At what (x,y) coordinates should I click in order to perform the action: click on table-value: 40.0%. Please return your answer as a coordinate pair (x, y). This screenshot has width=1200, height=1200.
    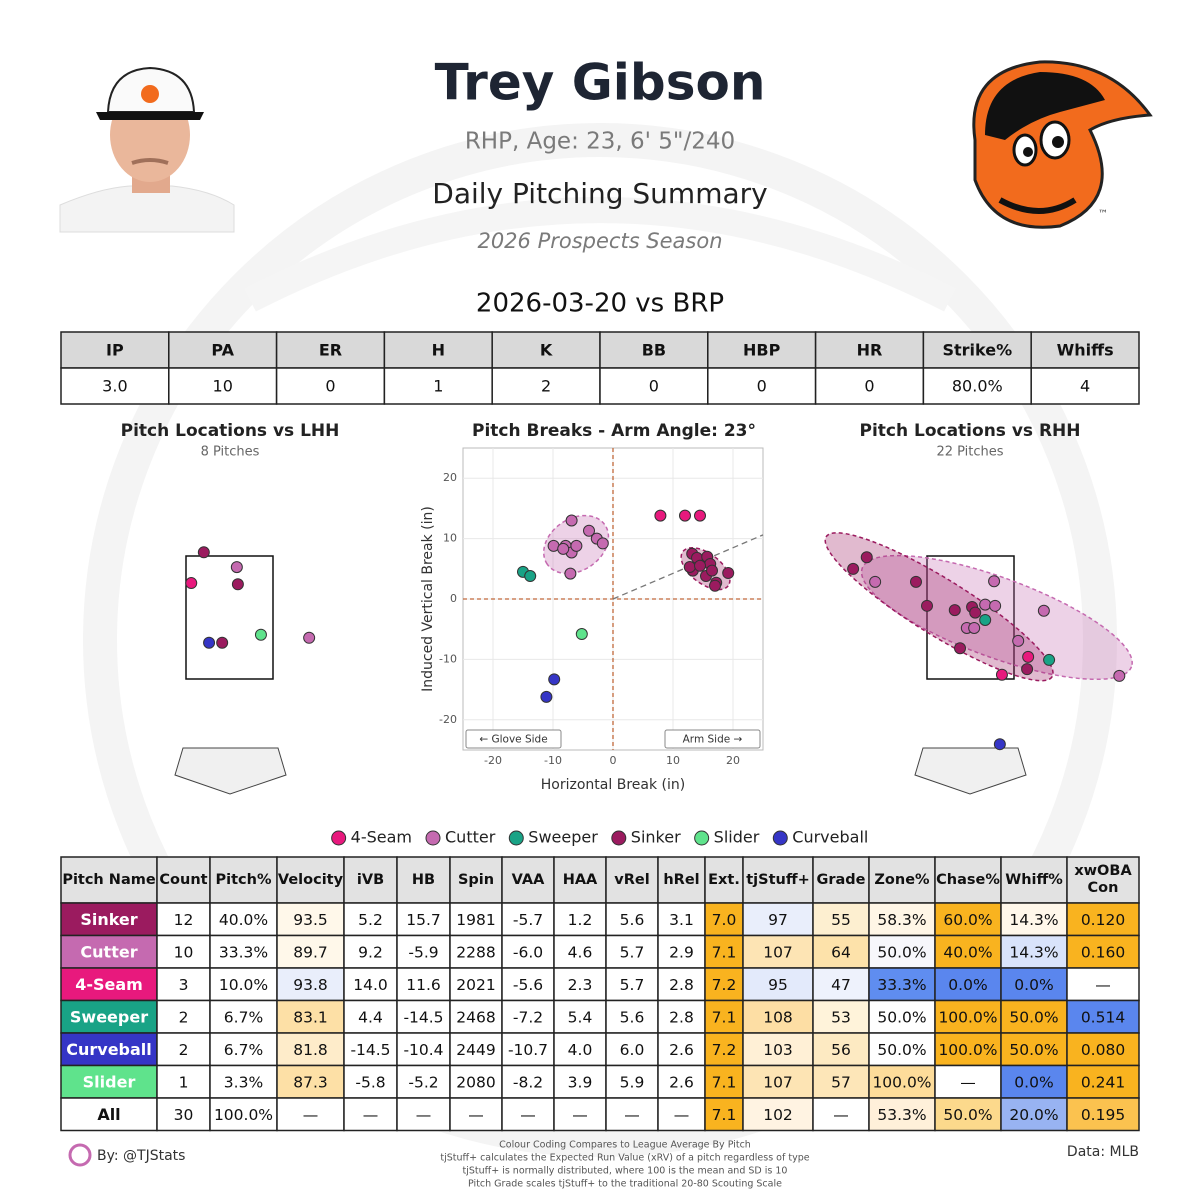
    Looking at the image, I should click on (243, 920).